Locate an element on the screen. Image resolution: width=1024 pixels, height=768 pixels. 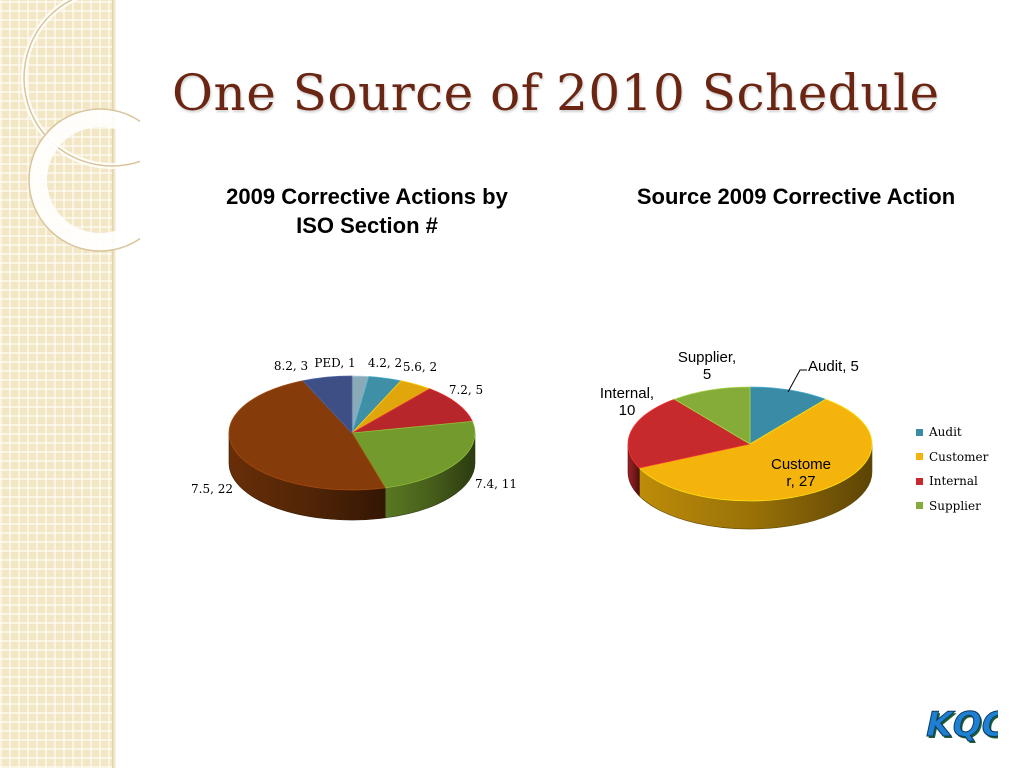
data-label-internal: Internal, 10 is located at coordinates (627, 402).